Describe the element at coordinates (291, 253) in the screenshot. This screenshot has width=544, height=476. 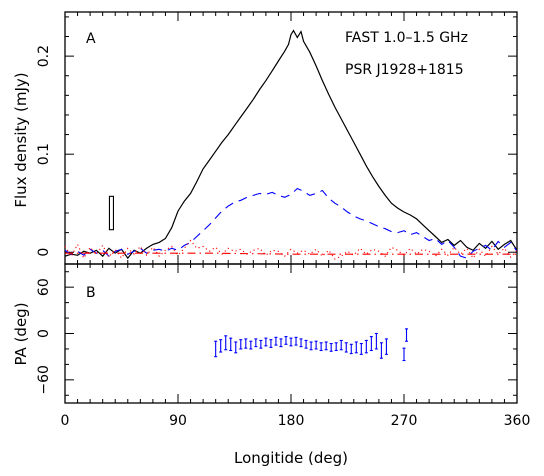
I see `panel-a-series-dashdot` at that location.